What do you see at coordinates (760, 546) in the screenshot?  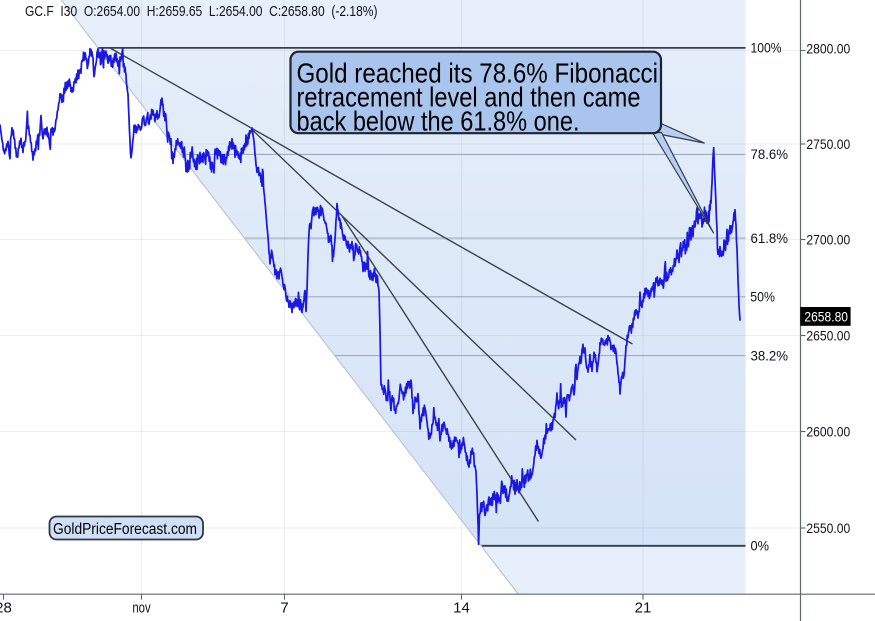 I see `svg-text: 0%` at bounding box center [760, 546].